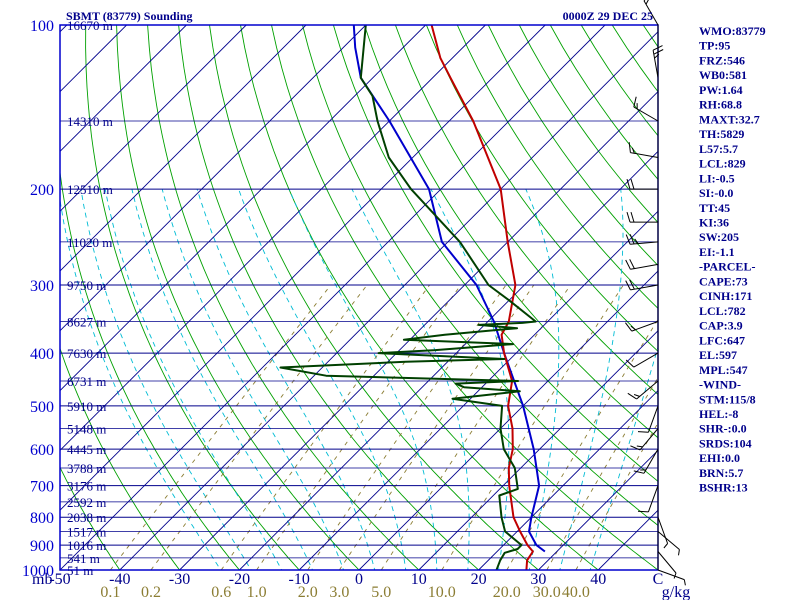  I want to click on index-item: TT:45, so click(714, 208).